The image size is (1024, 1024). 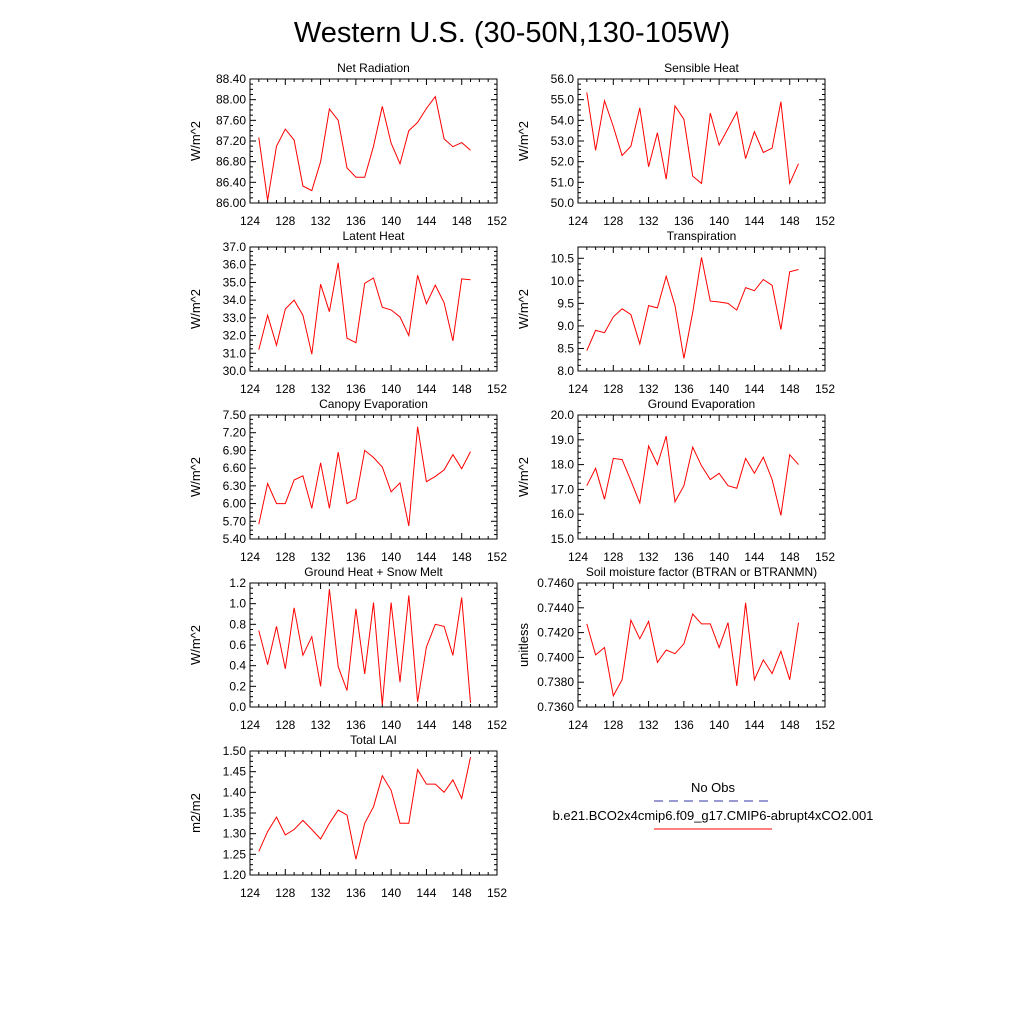 What do you see at coordinates (237, 666) in the screenshot?
I see `y-tick-label: 0.4` at bounding box center [237, 666].